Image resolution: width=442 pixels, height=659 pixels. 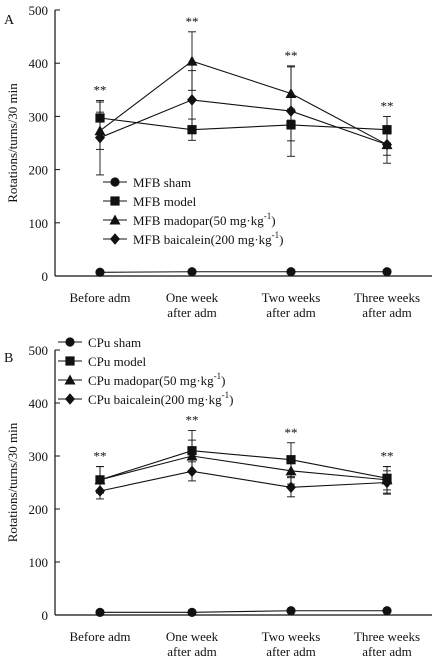 I want to click on panel-label: A, so click(x=9, y=20).